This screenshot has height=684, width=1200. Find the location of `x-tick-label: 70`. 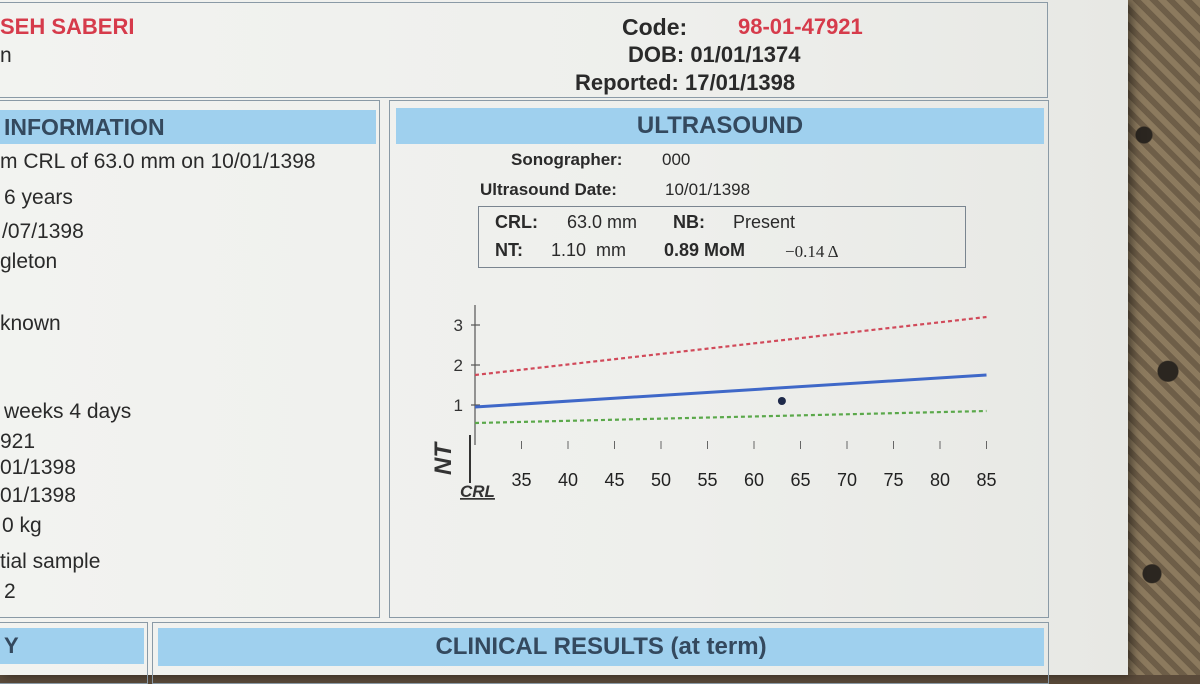

x-tick-label: 70 is located at coordinates (847, 480).